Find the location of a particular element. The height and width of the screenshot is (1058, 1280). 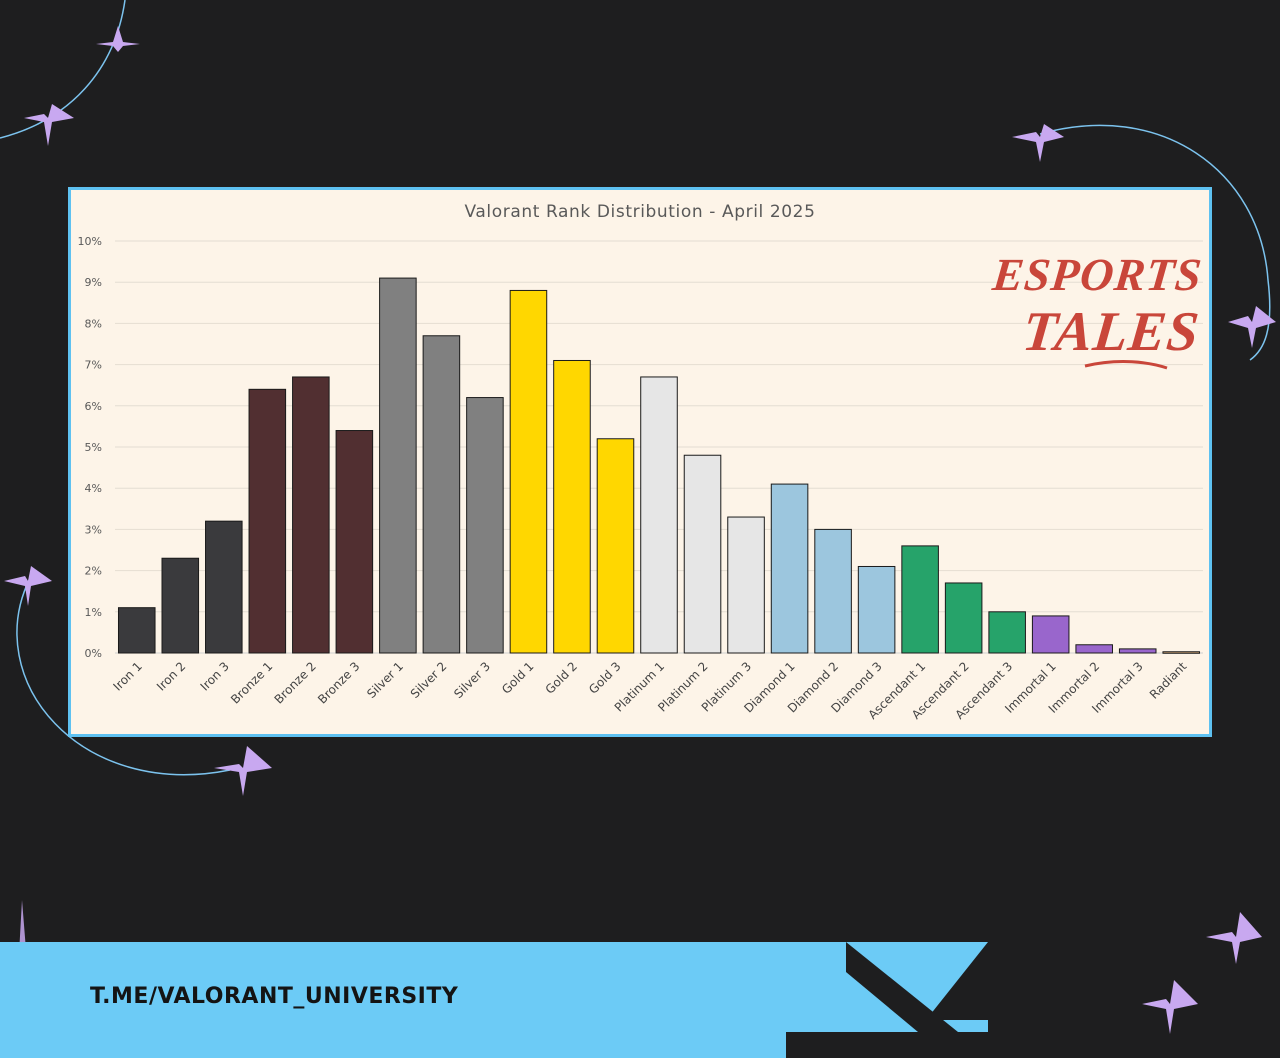

x-tick-label: Bronze 3 is located at coordinates (338, 682).